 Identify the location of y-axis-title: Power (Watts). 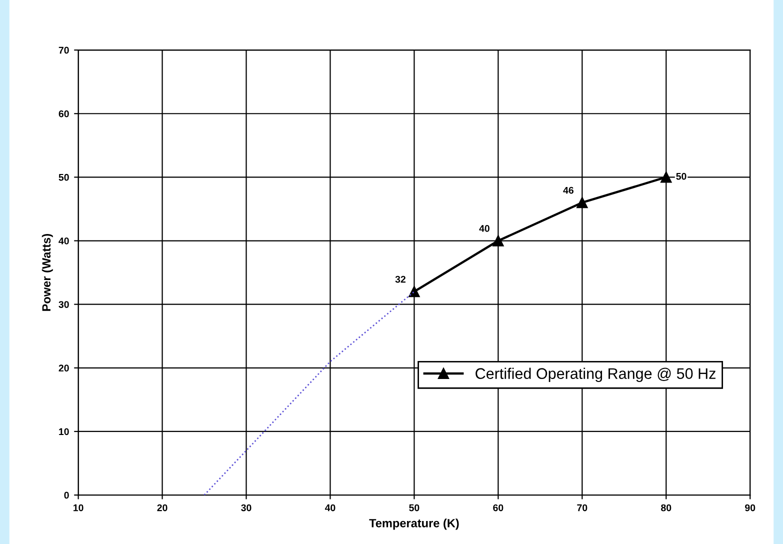
(47, 272).